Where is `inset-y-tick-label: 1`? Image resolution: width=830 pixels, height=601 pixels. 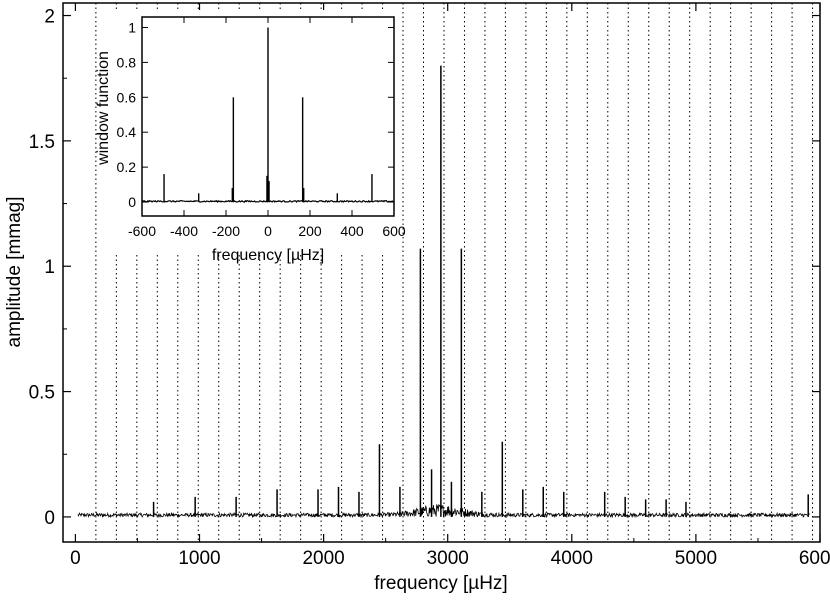 inset-y-tick-label: 1 is located at coordinates (132, 27).